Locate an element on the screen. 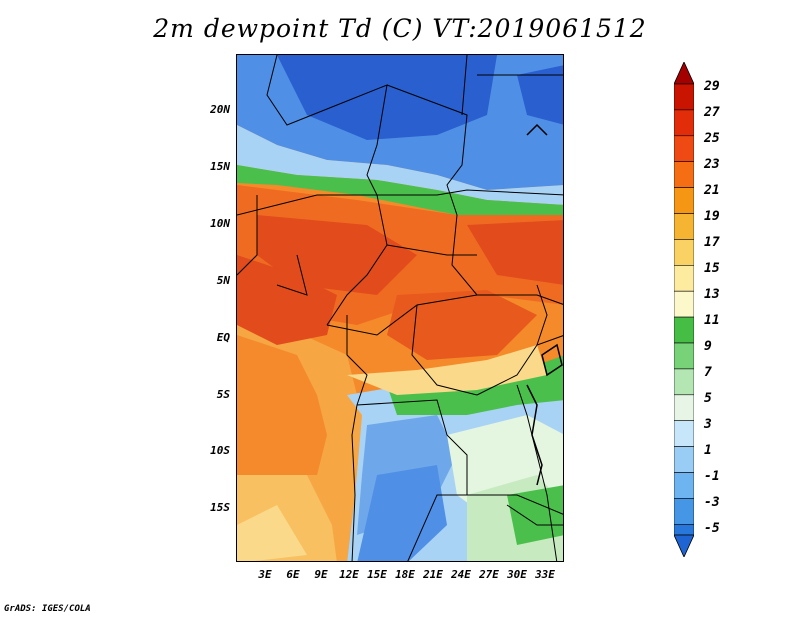 The image size is (800, 618). lon-label-33e: 33E is located at coordinates (545, 574).